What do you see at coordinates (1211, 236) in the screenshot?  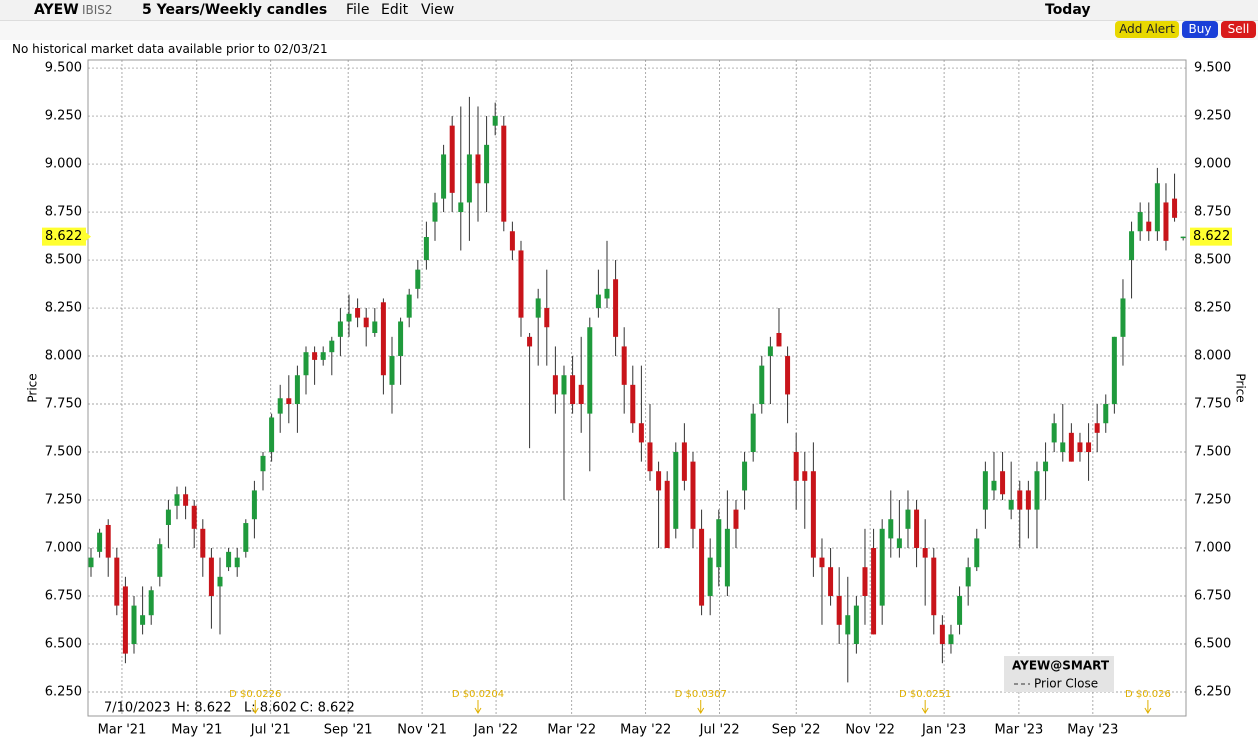 I see `last-price-box` at bounding box center [1211, 236].